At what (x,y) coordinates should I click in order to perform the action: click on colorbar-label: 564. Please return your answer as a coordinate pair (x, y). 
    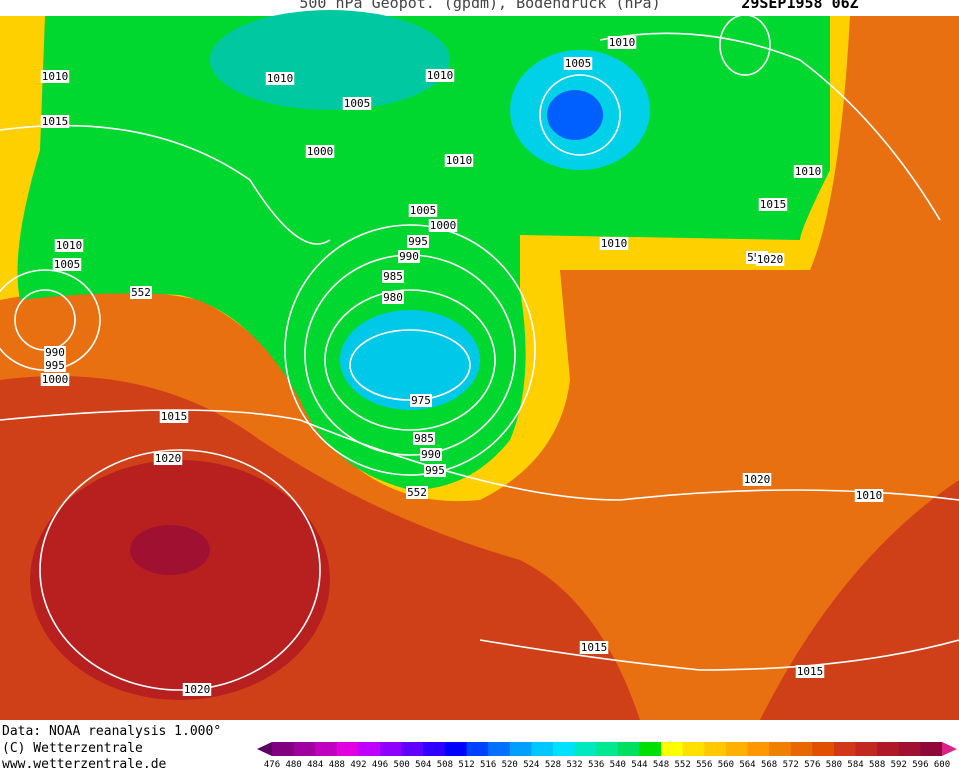
    Looking at the image, I should click on (747, 765).